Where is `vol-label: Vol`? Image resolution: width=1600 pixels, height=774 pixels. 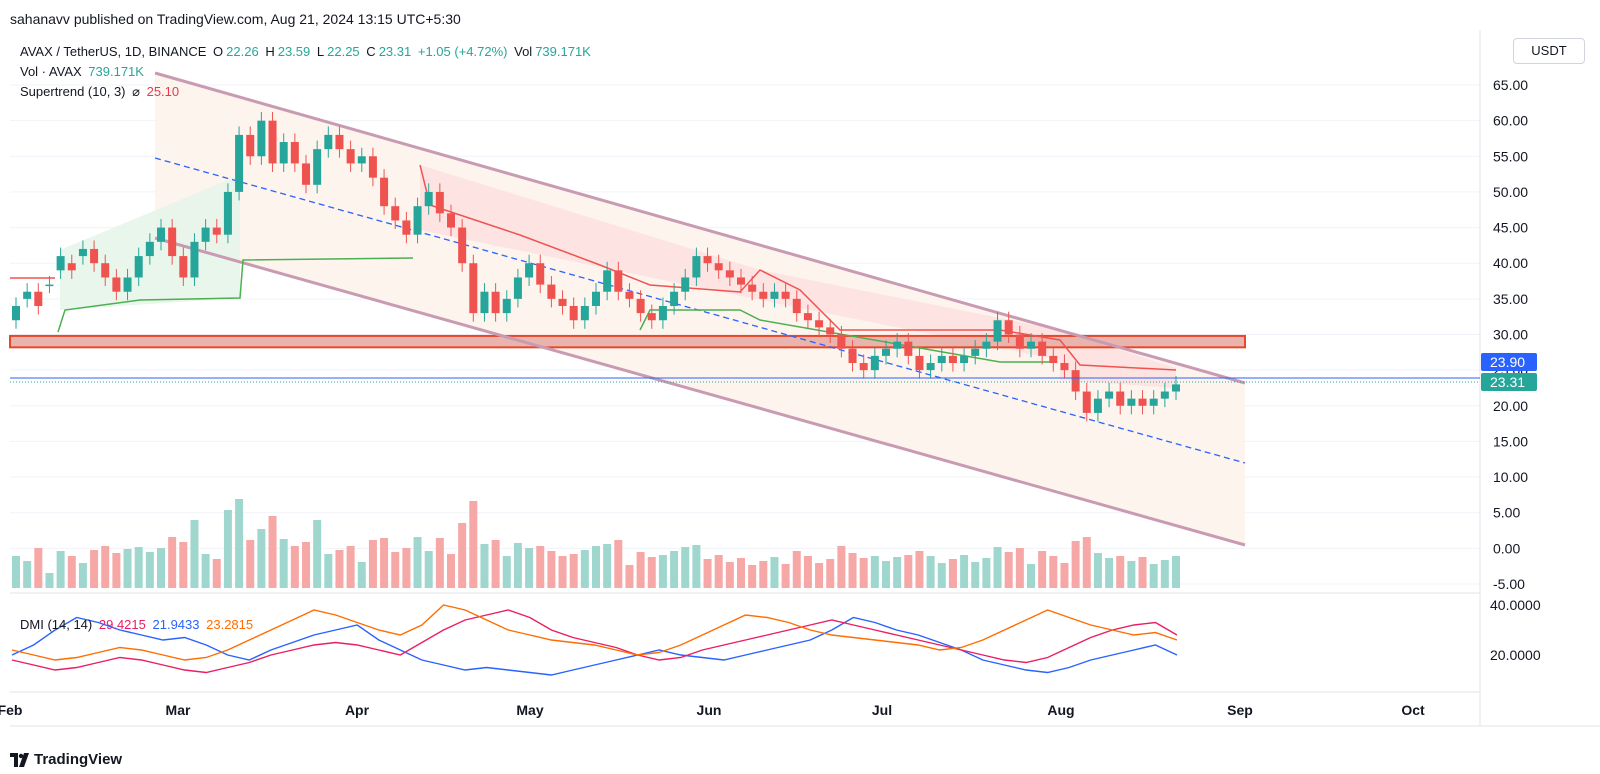 vol-label: Vol is located at coordinates (523, 51).